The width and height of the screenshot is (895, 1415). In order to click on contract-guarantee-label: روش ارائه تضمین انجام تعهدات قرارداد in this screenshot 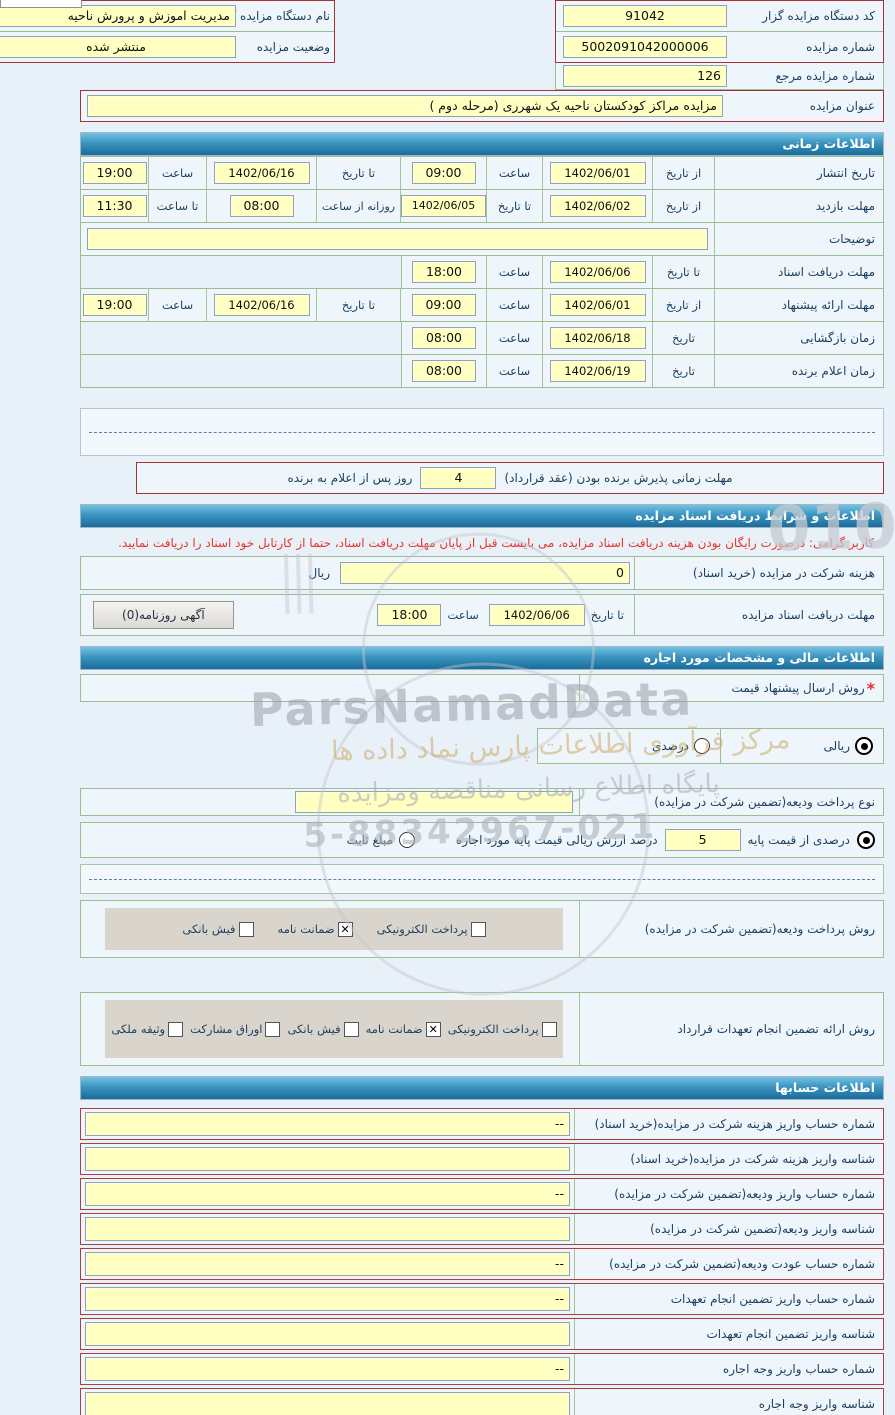, I will do `click(776, 1029)`.